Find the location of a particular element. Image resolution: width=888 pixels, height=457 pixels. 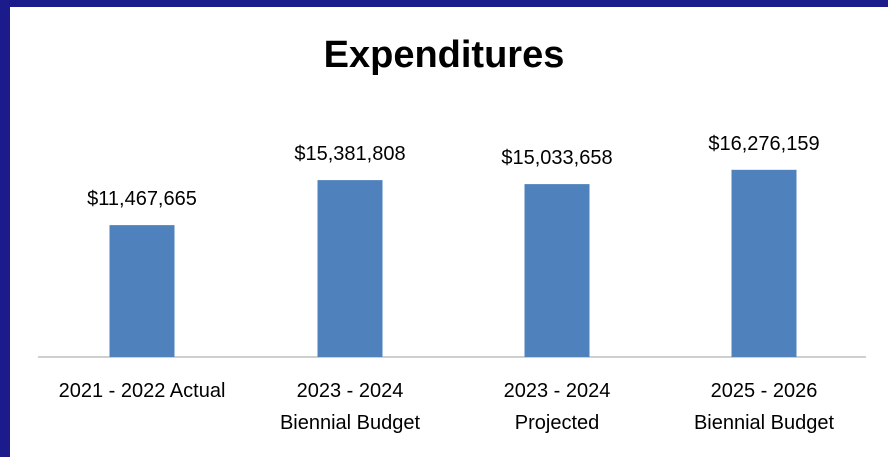

data-label-2: $15,381,808 is located at coordinates (349, 154).